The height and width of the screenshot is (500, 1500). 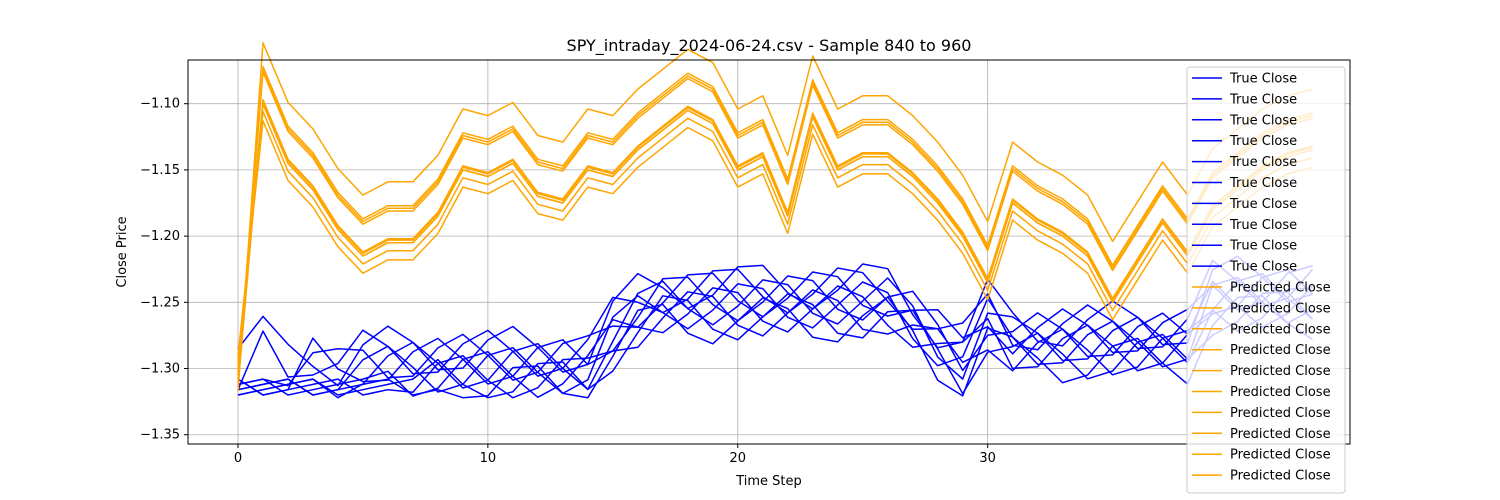 I want to click on x-axis-label: Time Step, so click(x=768, y=481).